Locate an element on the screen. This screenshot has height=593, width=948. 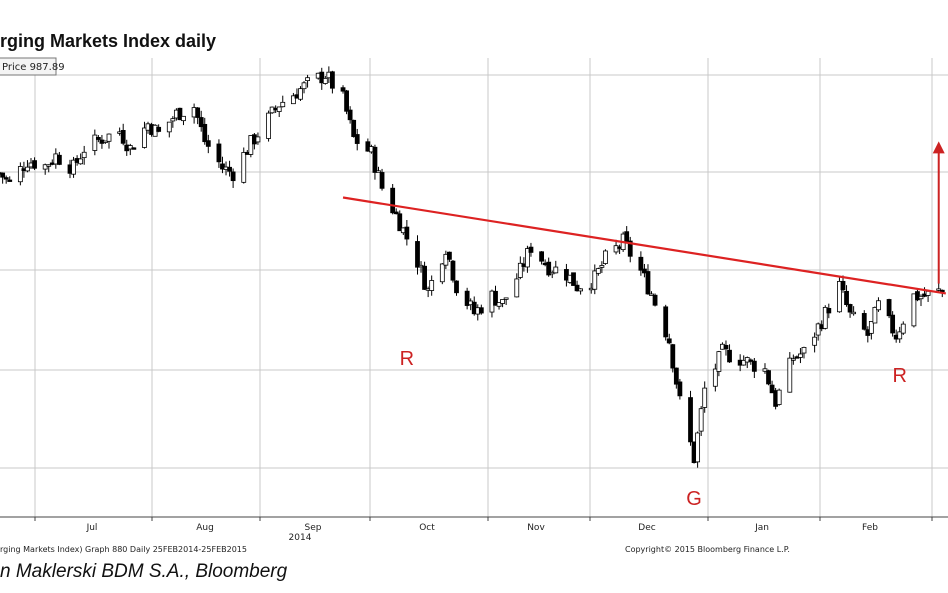
x-tick-label: Nov is located at coordinates (536, 528).